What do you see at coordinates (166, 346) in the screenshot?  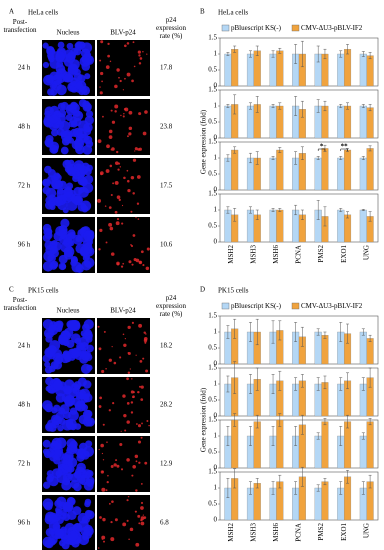 I see `rate-label: 18.2` at bounding box center [166, 346].